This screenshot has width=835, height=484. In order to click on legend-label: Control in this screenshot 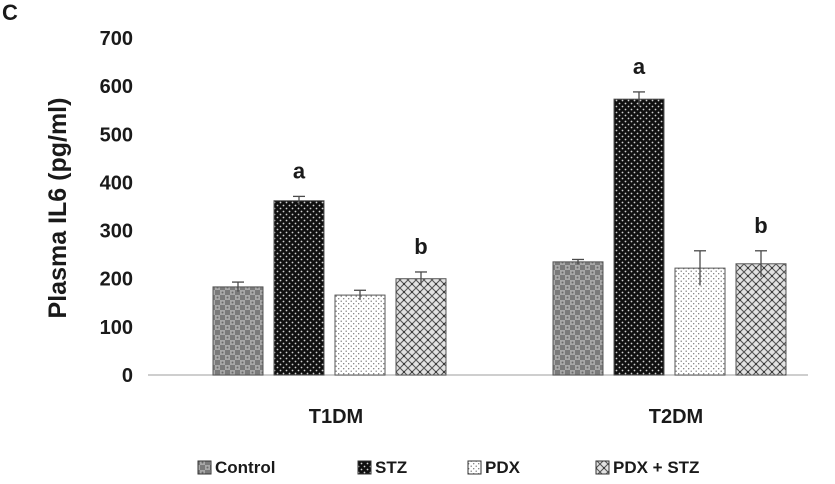, I will do `click(245, 467)`.